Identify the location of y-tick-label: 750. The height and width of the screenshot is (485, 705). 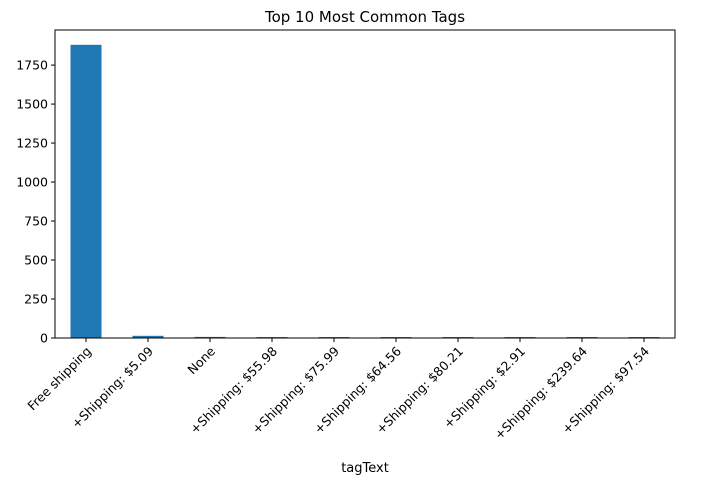
(36, 221).